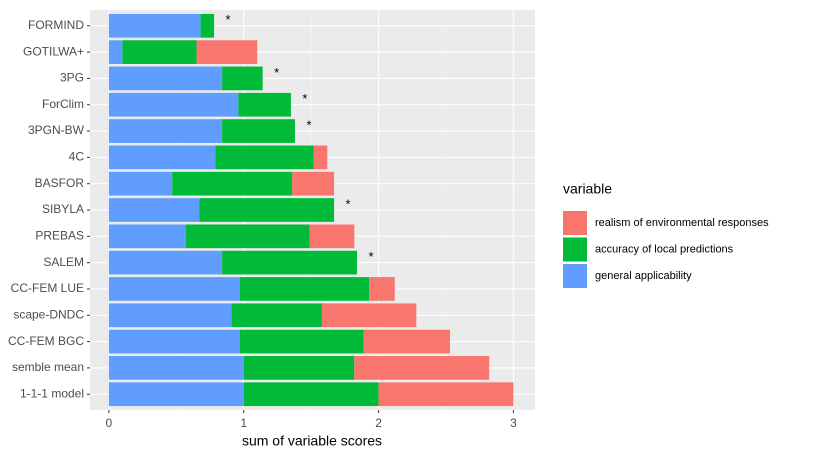 This screenshot has width=818, height=456. What do you see at coordinates (53, 51) in the screenshot?
I see `y-tick-label: GOTILWA+` at bounding box center [53, 51].